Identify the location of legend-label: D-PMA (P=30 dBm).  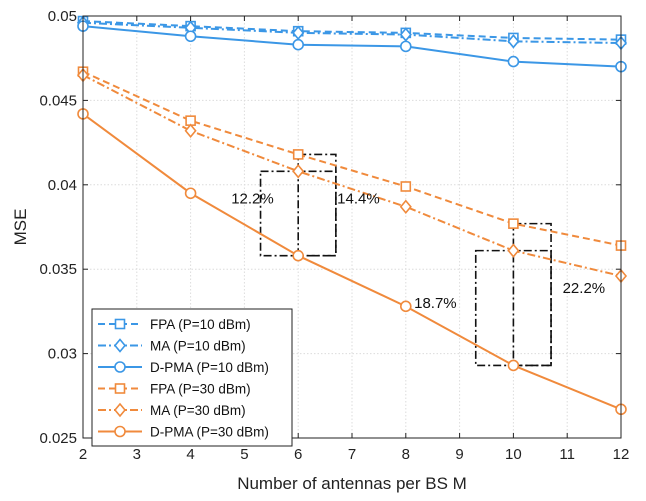
(209, 432).